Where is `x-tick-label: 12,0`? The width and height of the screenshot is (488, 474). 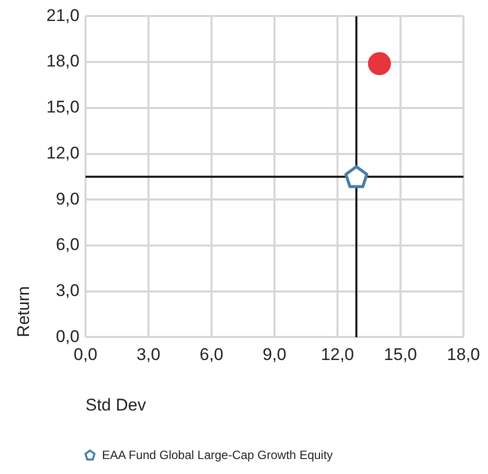 x-tick-label: 12,0 is located at coordinates (337, 354).